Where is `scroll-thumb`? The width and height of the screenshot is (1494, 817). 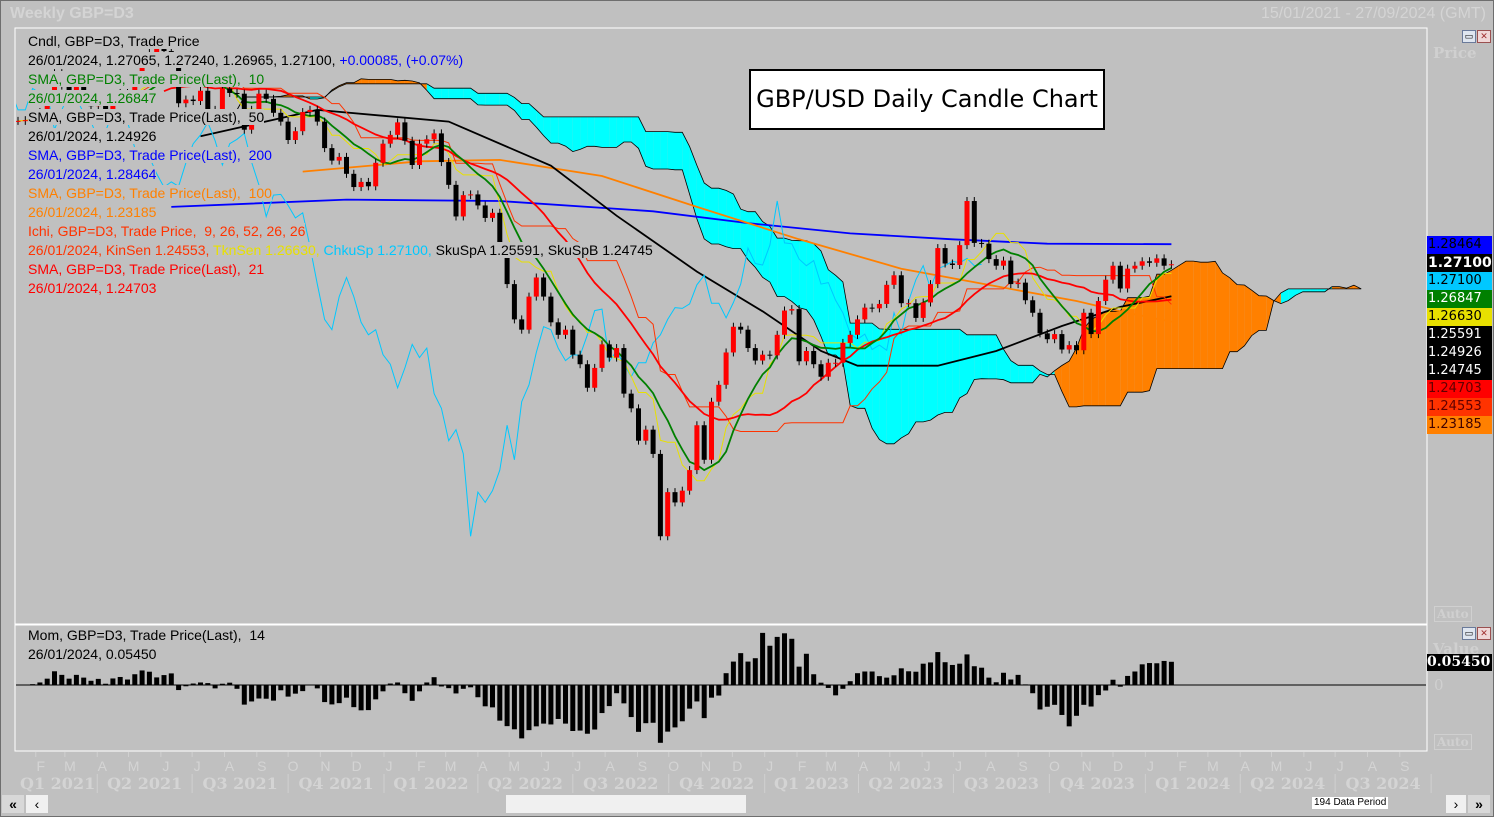
scroll-thumb is located at coordinates (626, 804).